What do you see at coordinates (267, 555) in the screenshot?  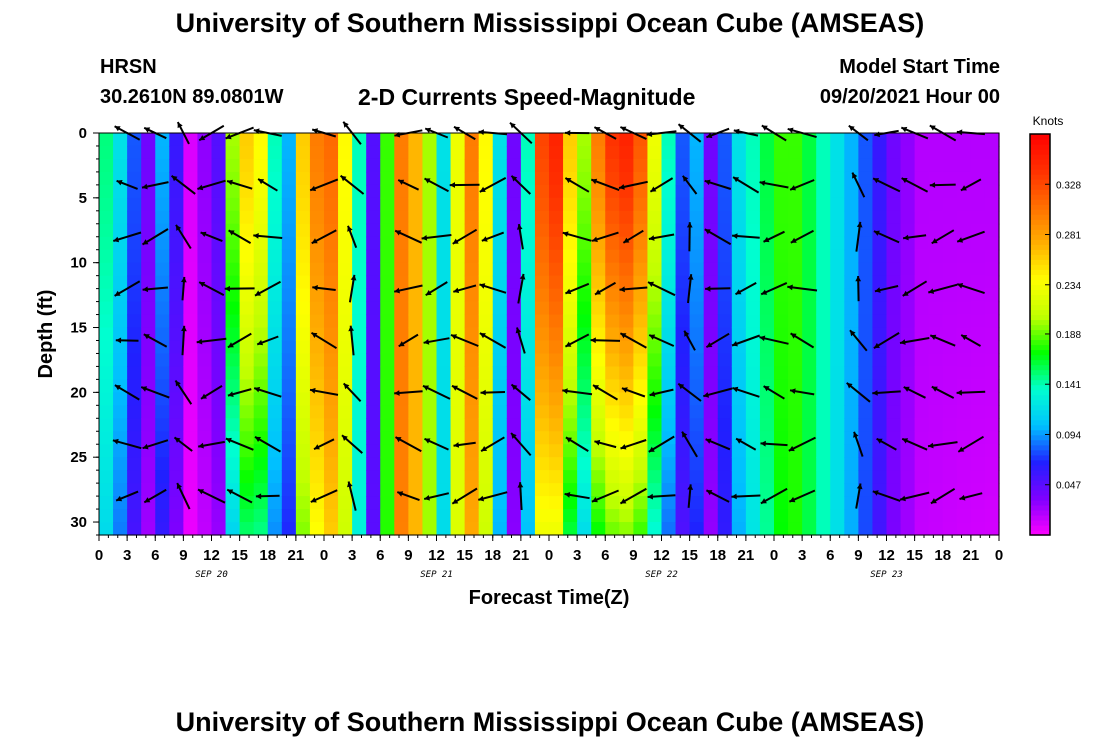 I see `x-tick-label: 18` at bounding box center [267, 555].